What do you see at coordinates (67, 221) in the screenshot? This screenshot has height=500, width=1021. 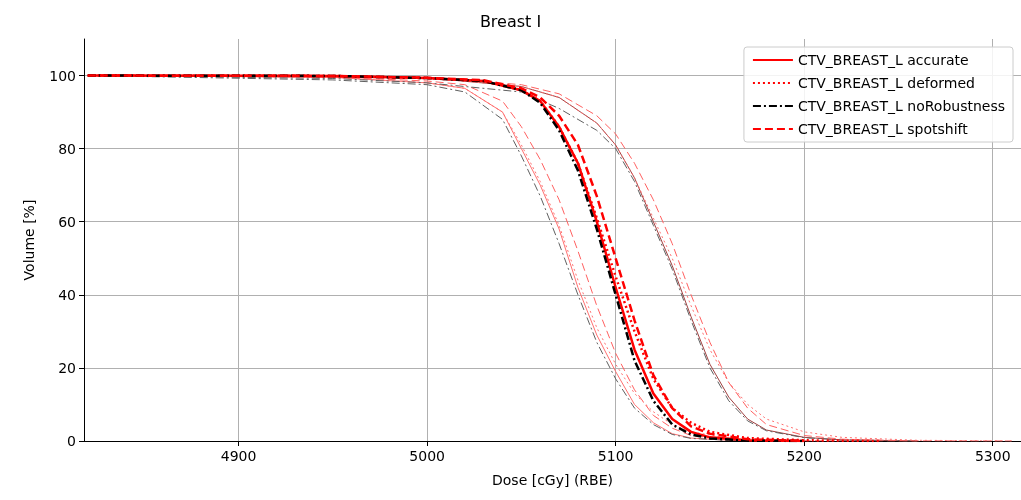 I see `y-tick-label: 60` at bounding box center [67, 221].